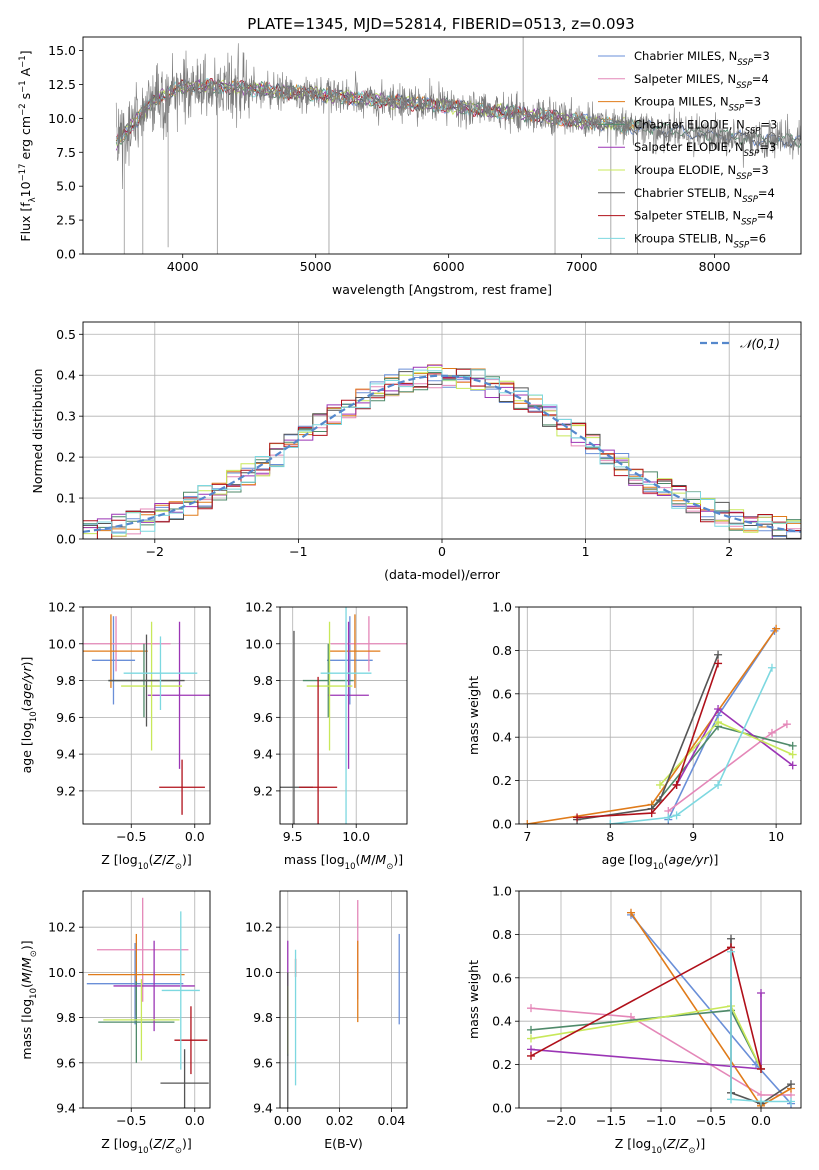 The width and height of the screenshot is (819, 1170). What do you see at coordinates (586, 551) in the screenshot?
I see `x-tick-label: 1` at bounding box center [586, 551].